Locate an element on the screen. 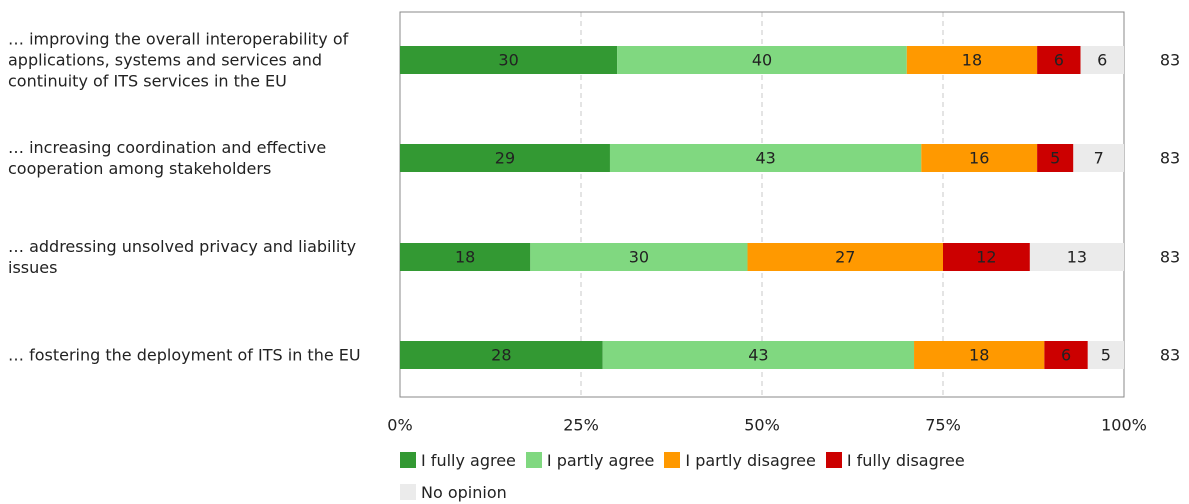 Image resolution: width=1189 pixels, height=504 pixels. data-label: 7 is located at coordinates (1099, 158).